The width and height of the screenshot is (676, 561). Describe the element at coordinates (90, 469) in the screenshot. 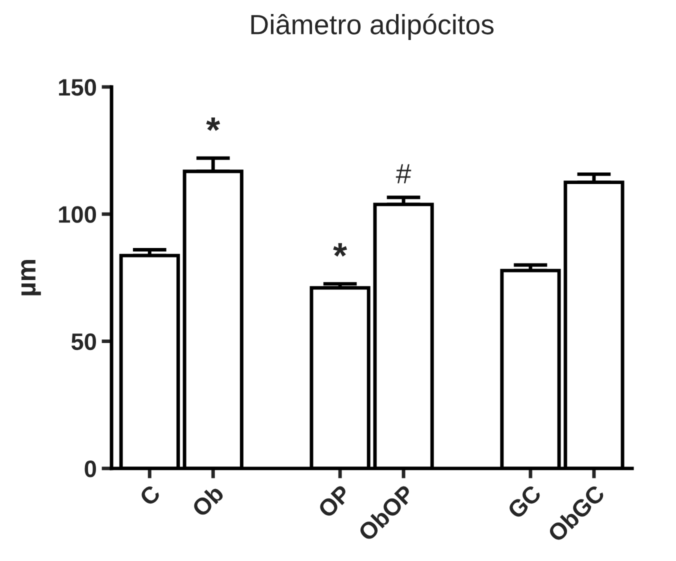

I see `y-tick-label: 0` at that location.